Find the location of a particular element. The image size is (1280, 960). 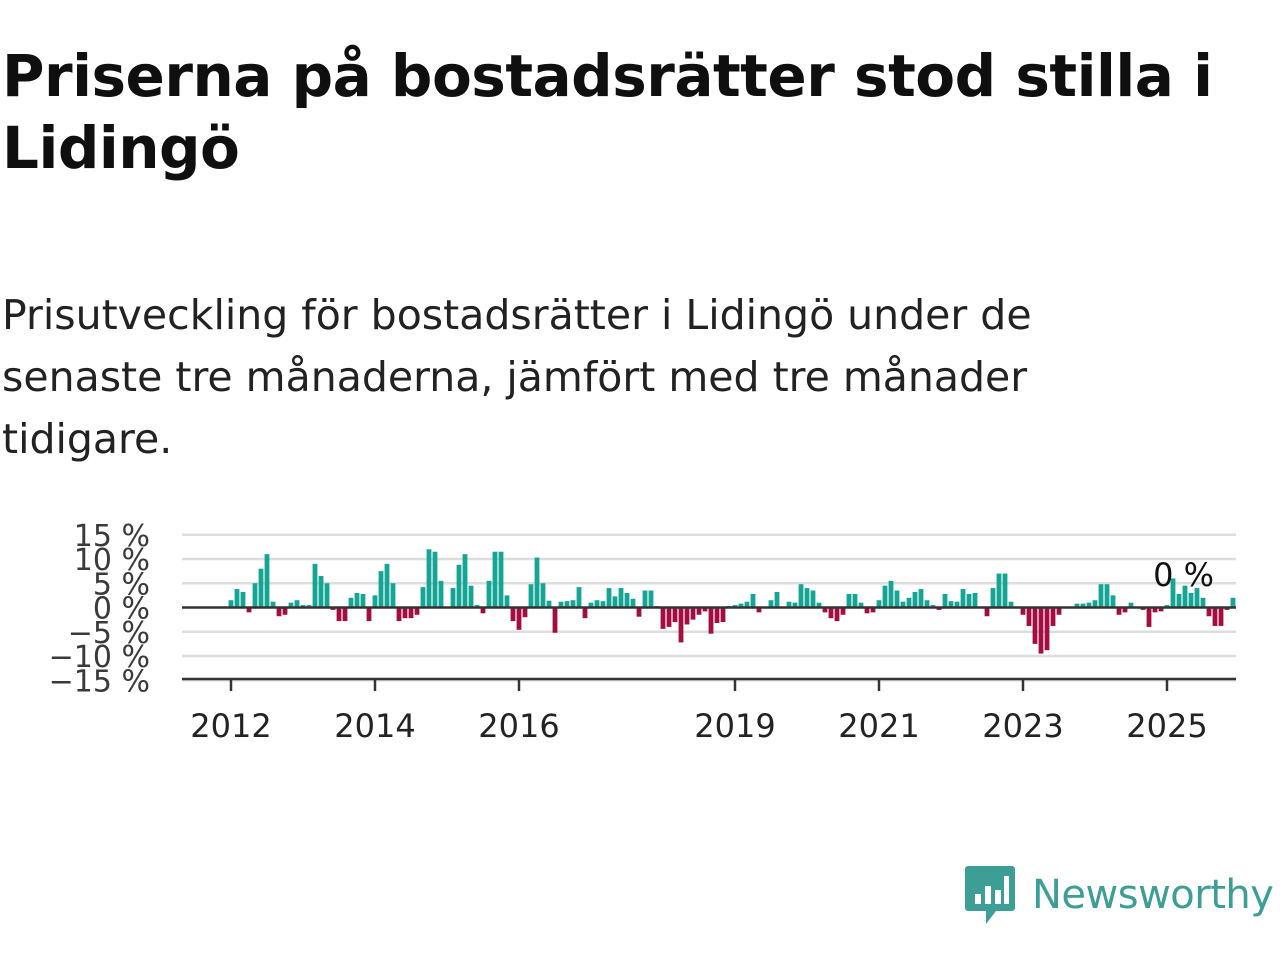

y-tick-label: −5 % is located at coordinates (109, 633).